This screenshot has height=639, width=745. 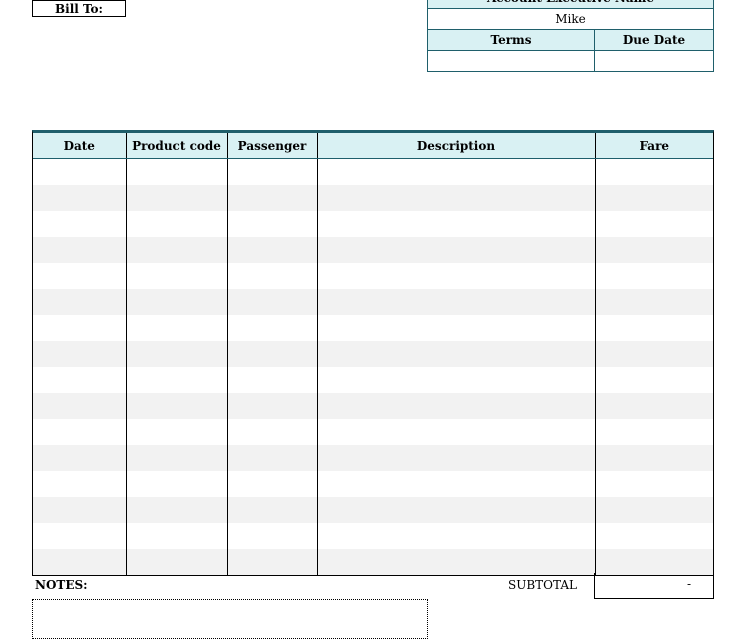 I want to click on column-header-fare: Fare, so click(x=653, y=146).